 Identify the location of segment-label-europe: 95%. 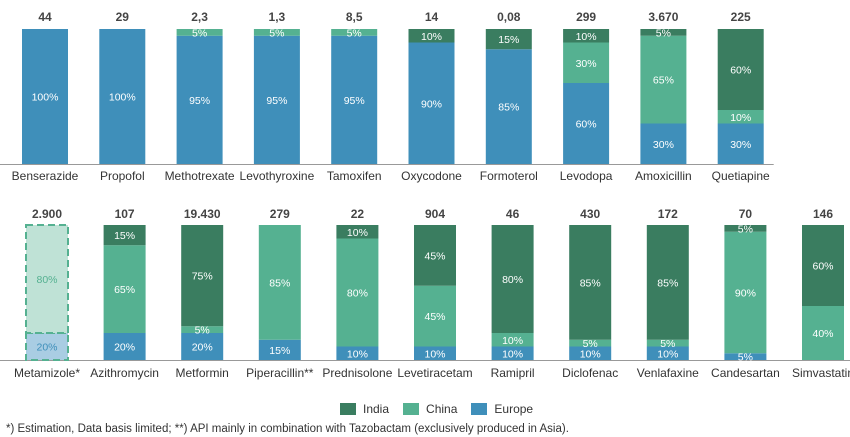
(354, 101).